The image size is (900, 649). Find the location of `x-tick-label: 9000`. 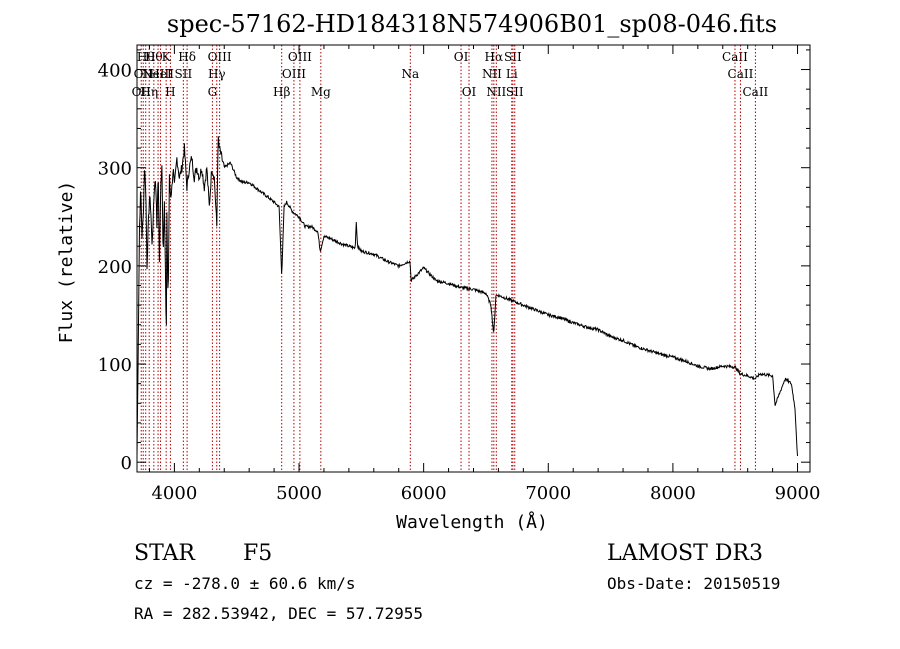

x-tick-label: 9000 is located at coordinates (798, 493).